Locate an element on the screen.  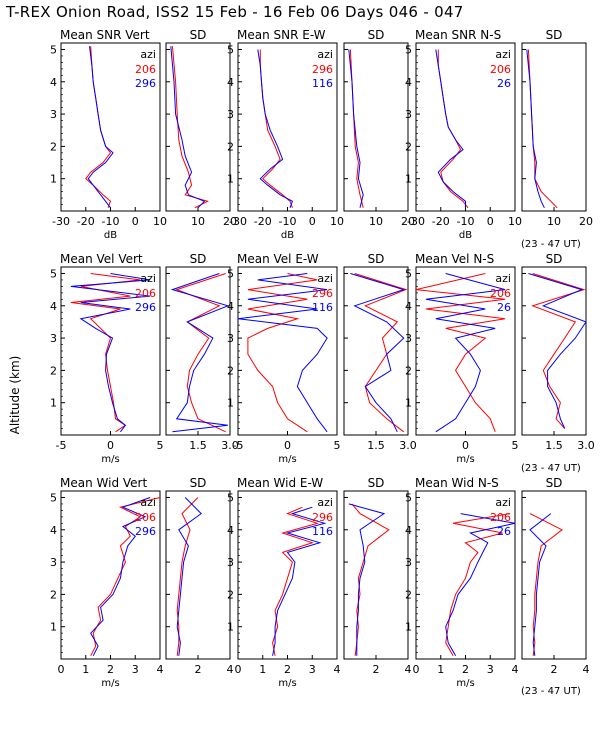
panel-title: Mean SNR N-S is located at coordinates (458, 35).